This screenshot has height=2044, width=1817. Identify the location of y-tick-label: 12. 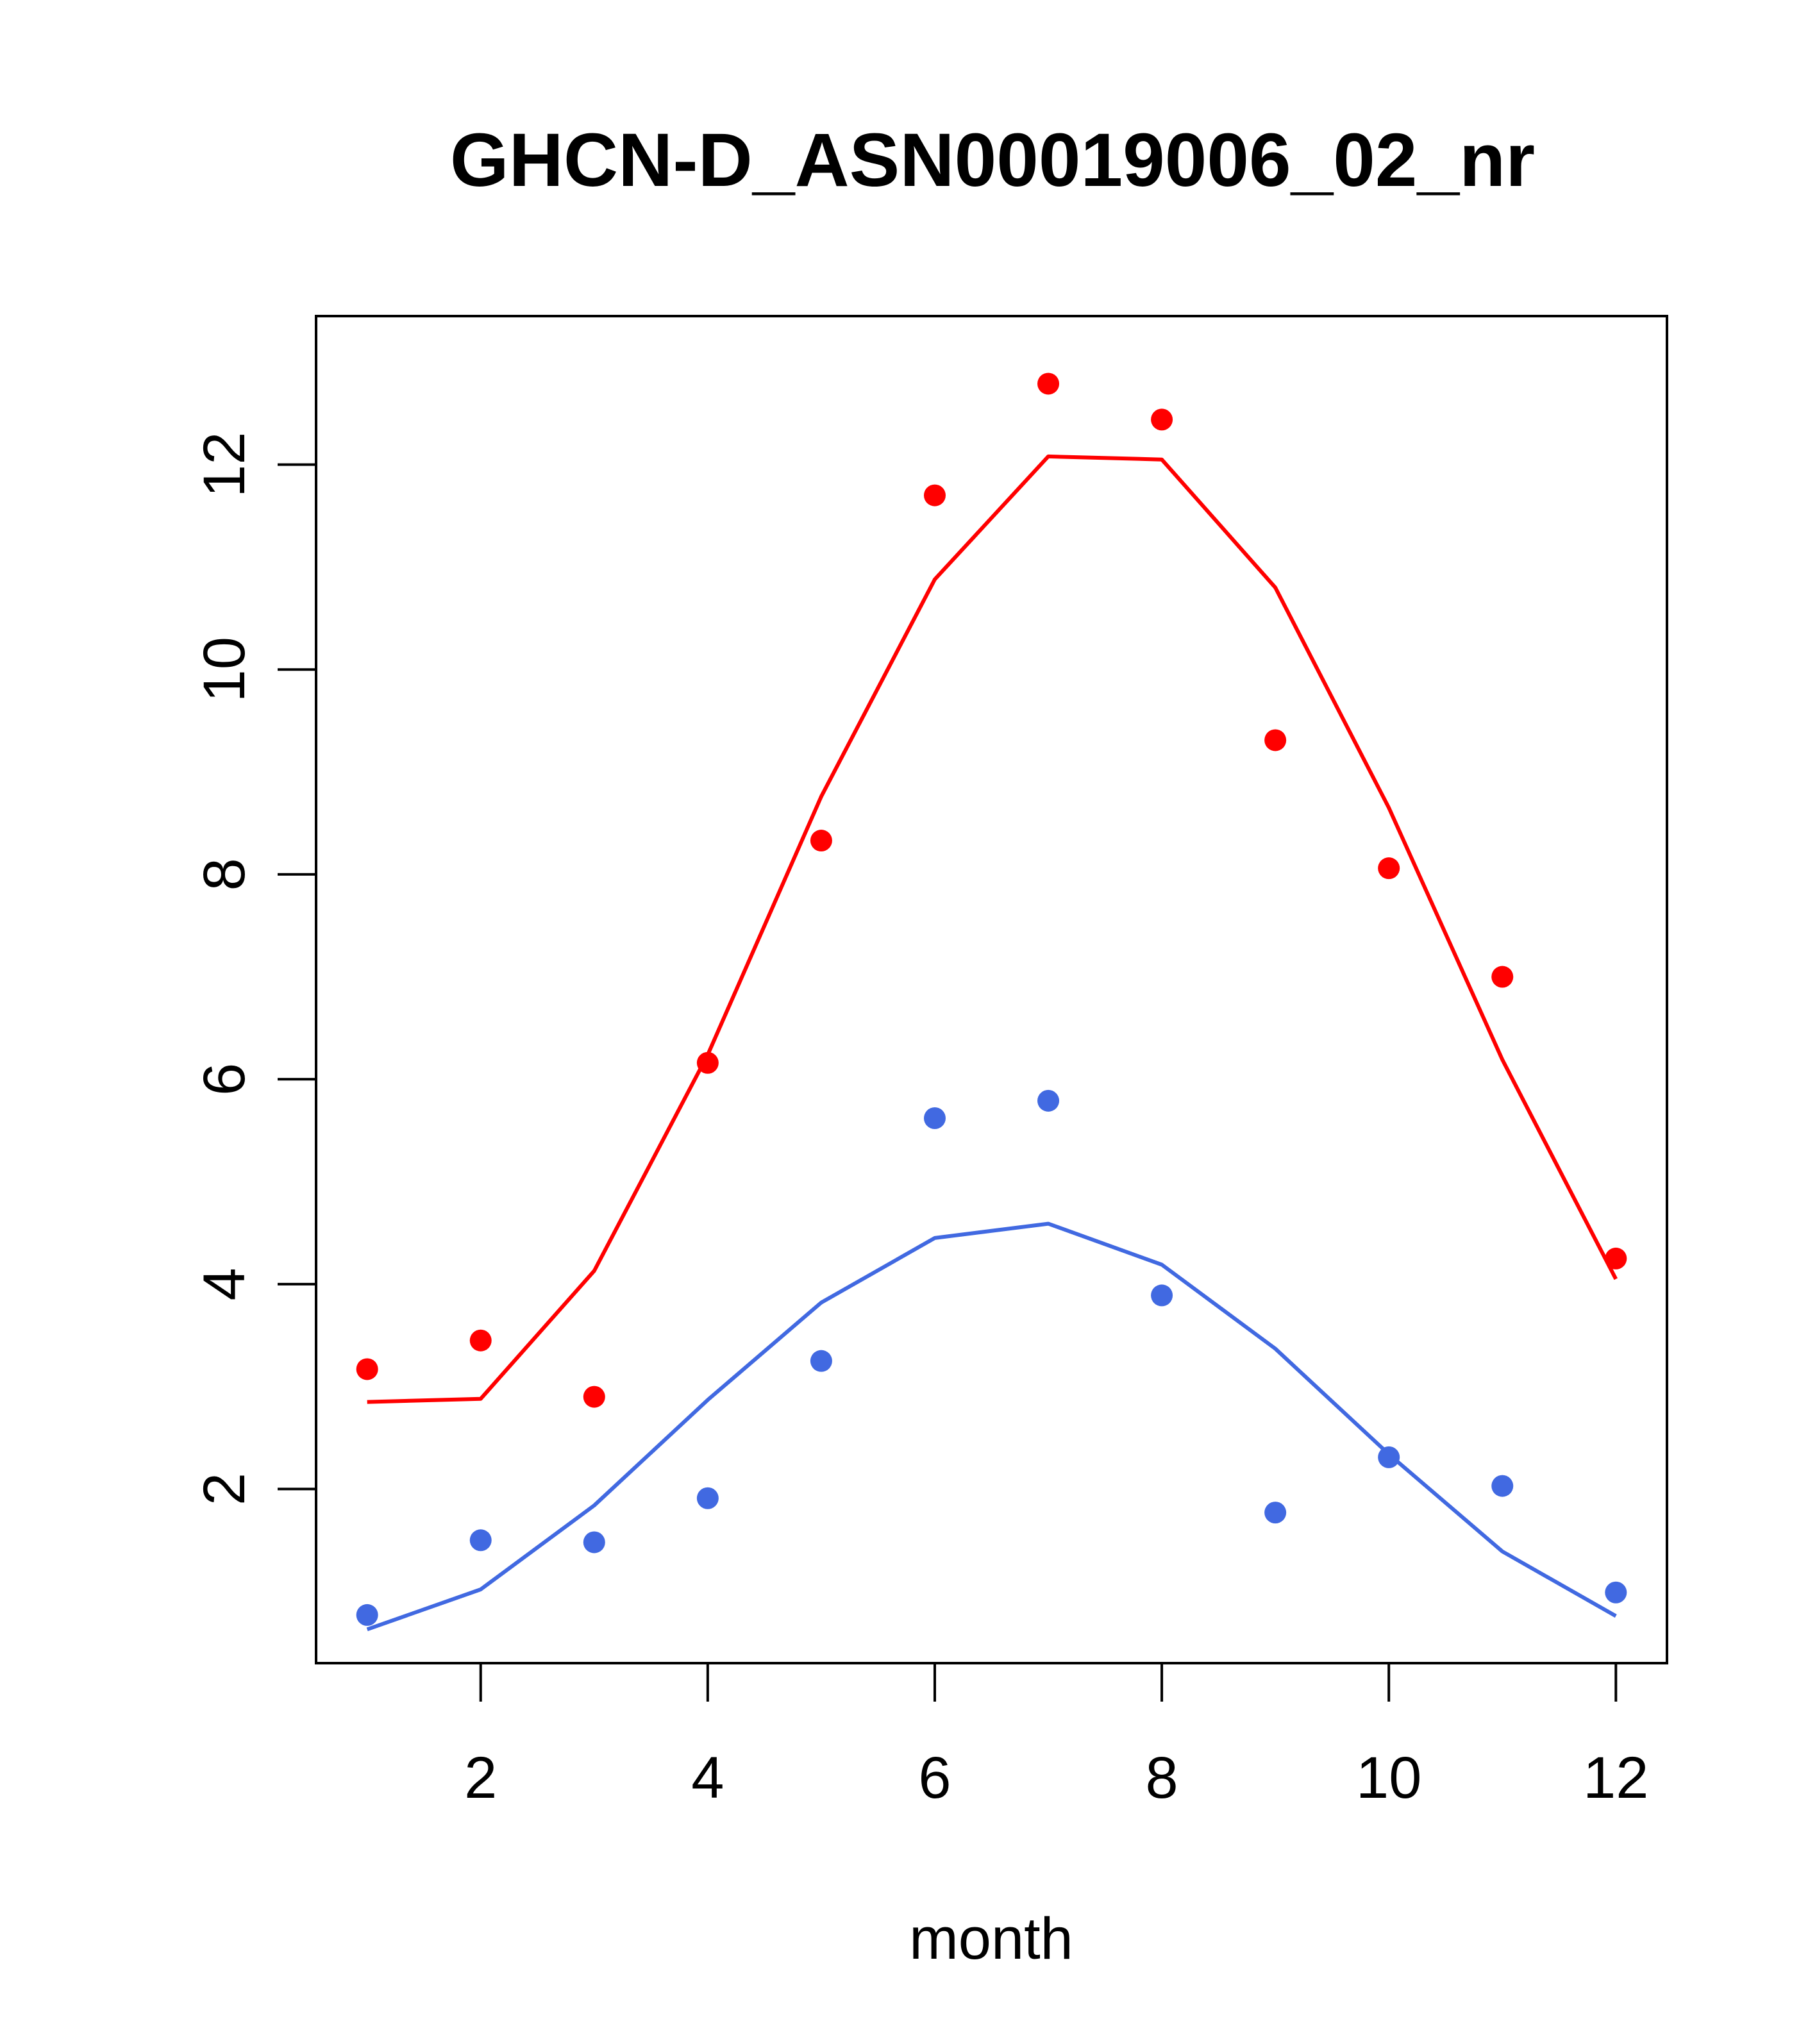
(224, 464).